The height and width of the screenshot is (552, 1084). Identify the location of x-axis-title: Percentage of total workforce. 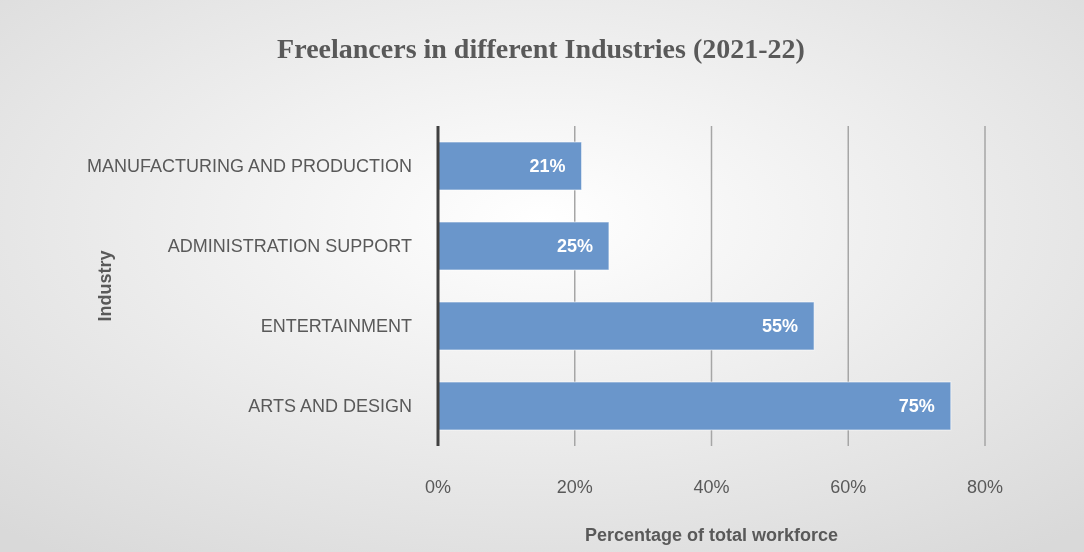
(711, 535).